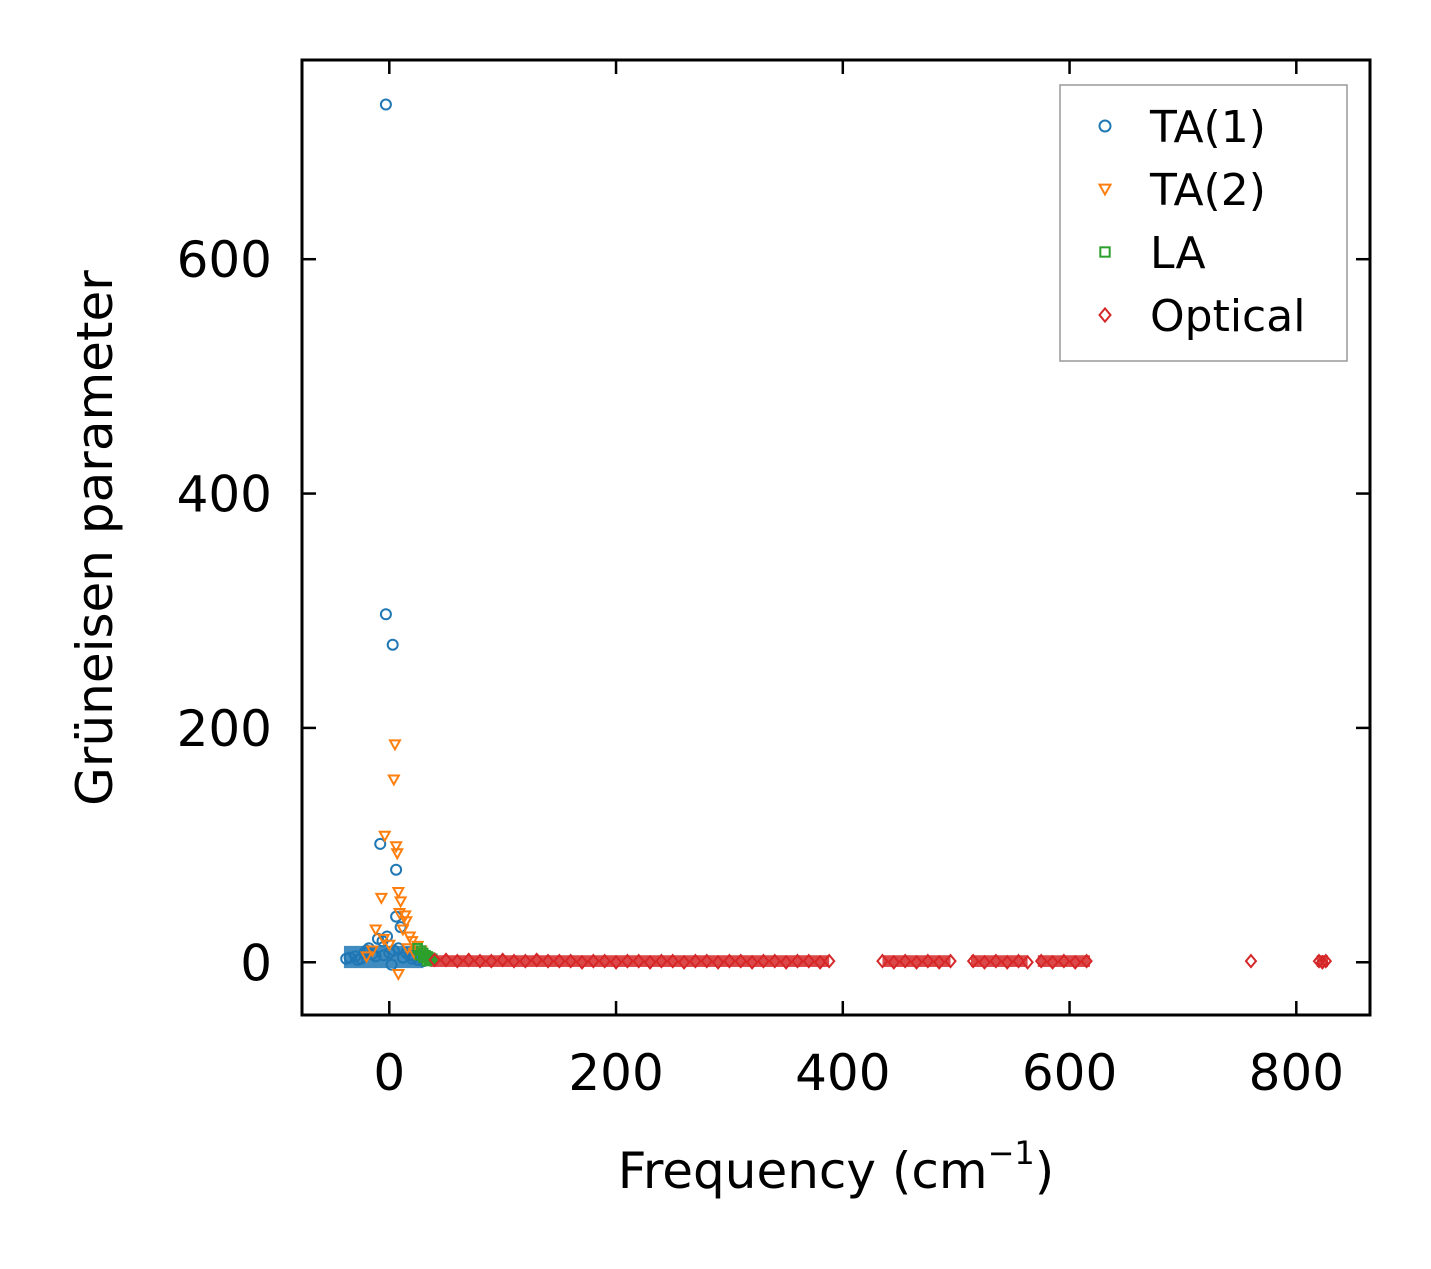  Describe the element at coordinates (392, 644) in the screenshot. I see `point-ta-1--2` at that location.